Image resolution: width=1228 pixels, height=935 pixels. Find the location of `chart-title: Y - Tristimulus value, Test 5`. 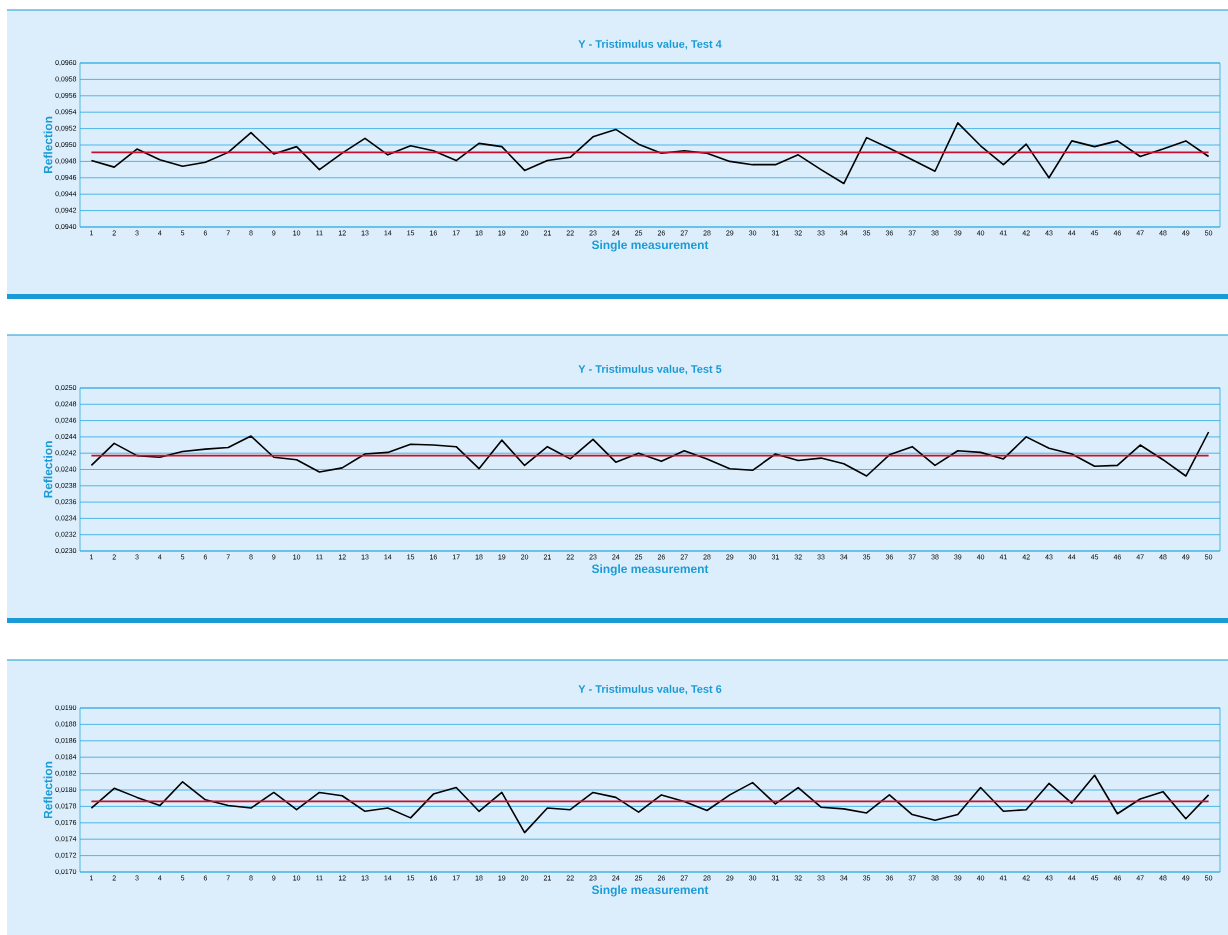

chart-title: Y - Tristimulus value, Test 5 is located at coordinates (650, 369).